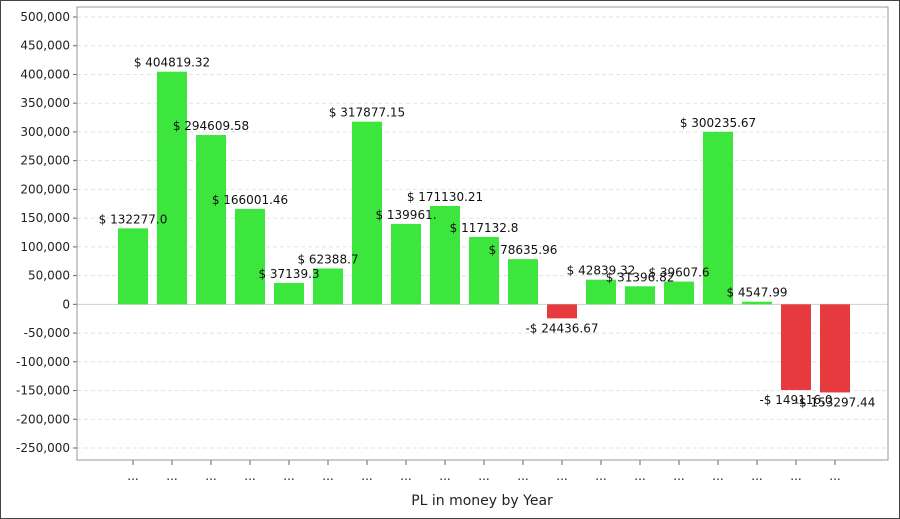 This screenshot has height=519, width=900. What do you see at coordinates (172, 63) in the screenshot?
I see `data-label: $ 404819.32` at bounding box center [172, 63].